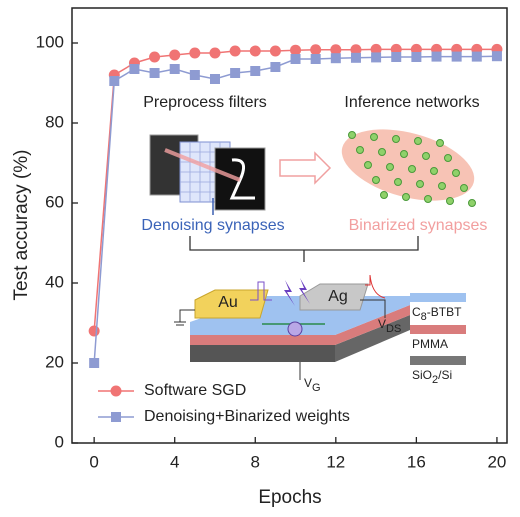 The image size is (520, 517). What do you see at coordinates (373, 308) in the screenshot?
I see `wire` at bounding box center [373, 308].